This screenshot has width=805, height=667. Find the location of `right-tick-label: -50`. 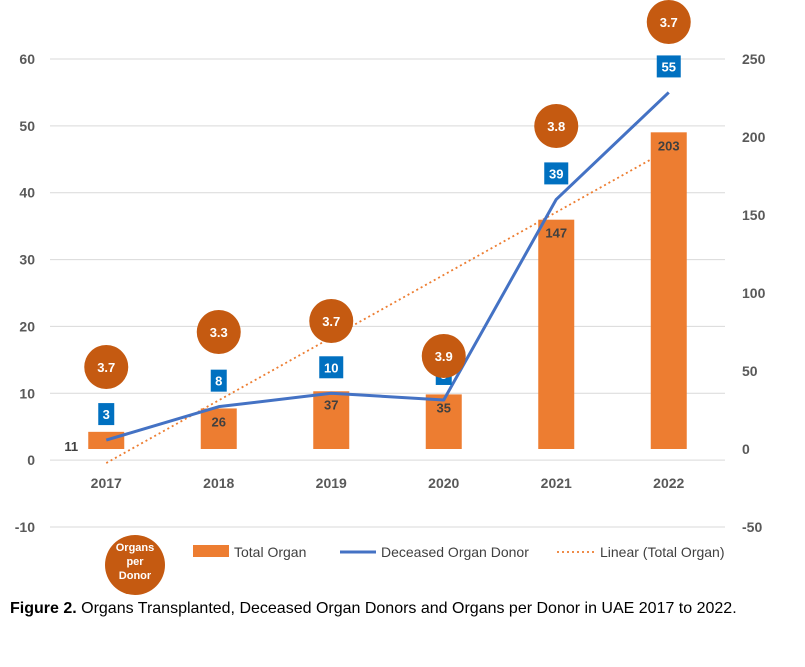

right-tick-label: -50 is located at coordinates (752, 527).